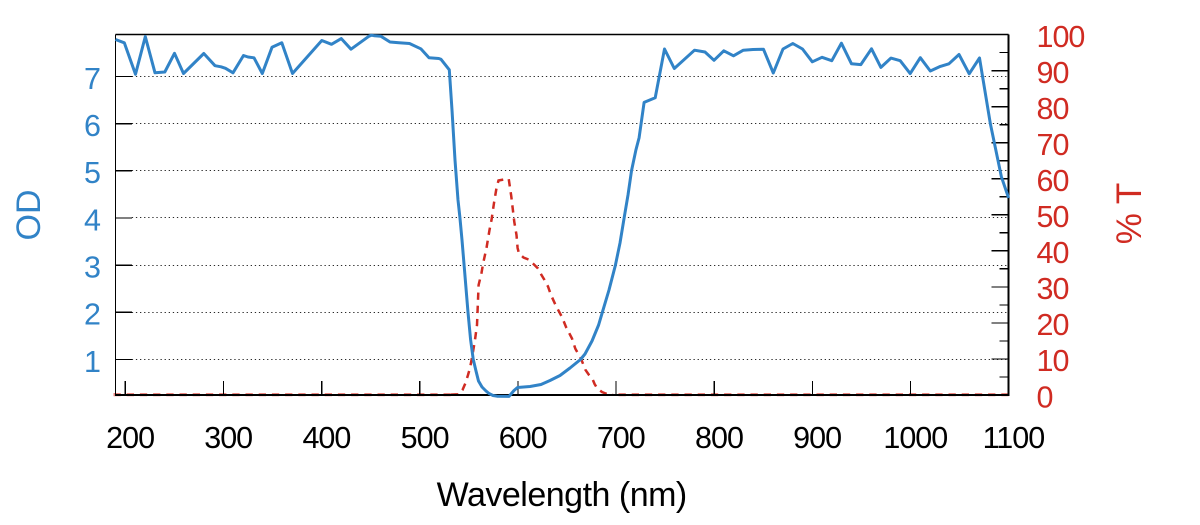  What do you see at coordinates (228, 438) in the screenshot?
I see `svg-text: 300` at bounding box center [228, 438].